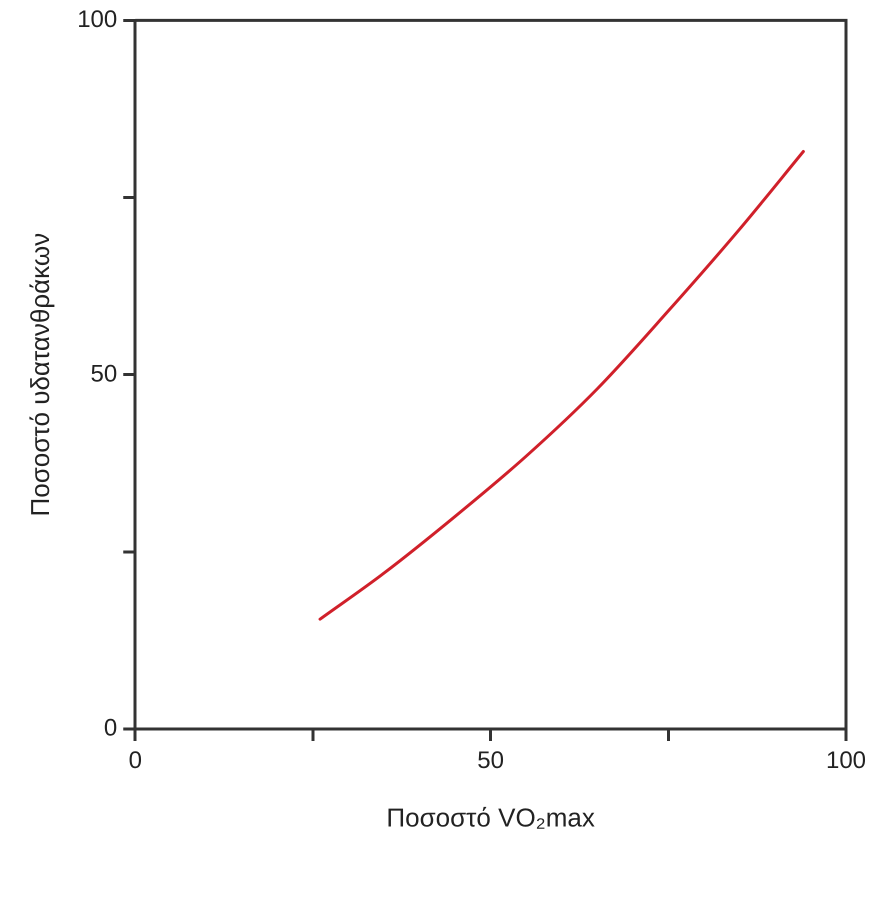 This screenshot has height=909, width=874. I want to click on y-tick-label: 50, so click(104, 374).